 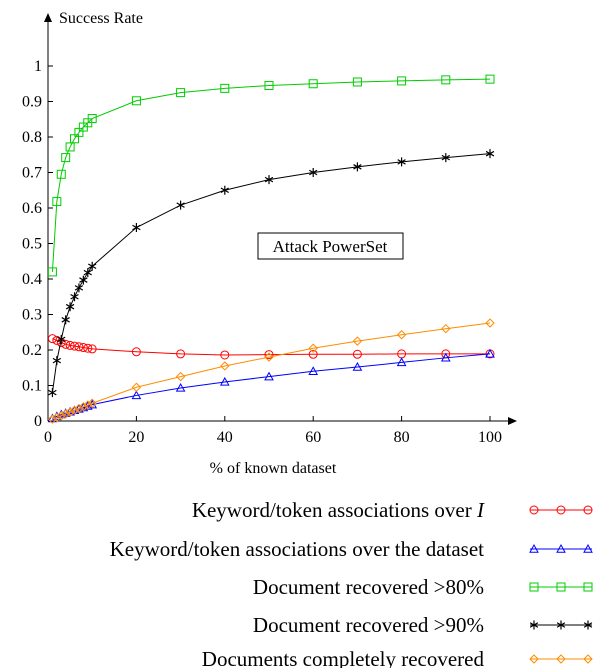 I want to click on x-tick-label: 100, so click(x=490, y=437).